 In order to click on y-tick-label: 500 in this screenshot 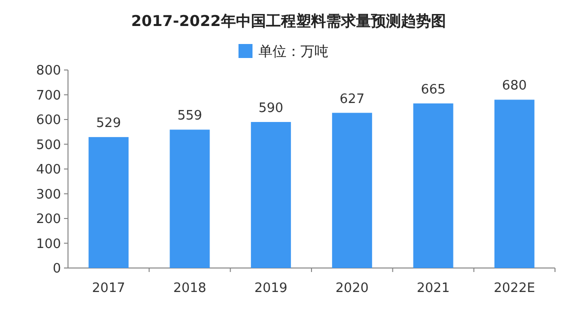, I will do `click(48, 145)`.